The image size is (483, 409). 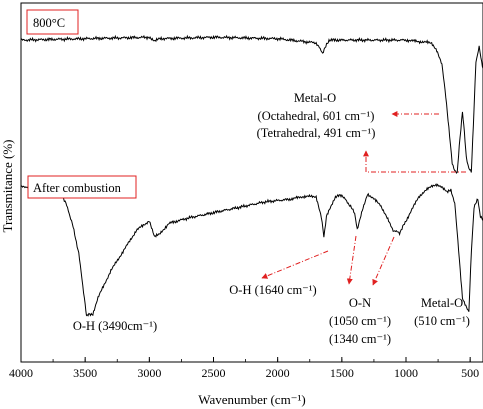 I want to click on series-label-800c: 800°C, so click(x=52, y=22).